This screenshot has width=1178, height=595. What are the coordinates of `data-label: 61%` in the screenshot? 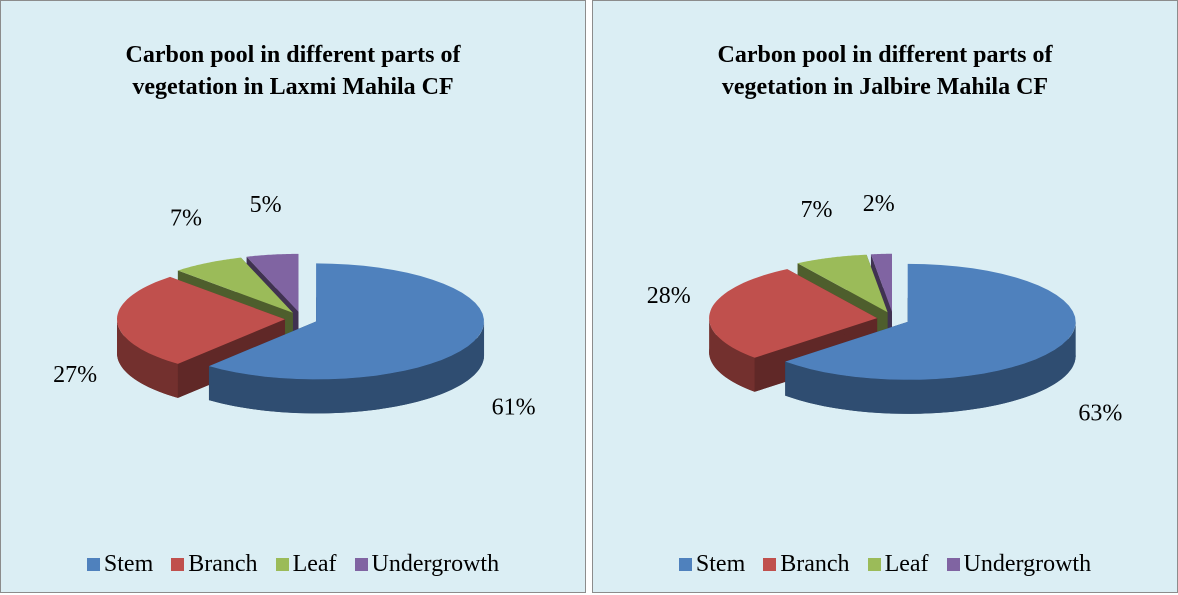 It's located at (514, 407).